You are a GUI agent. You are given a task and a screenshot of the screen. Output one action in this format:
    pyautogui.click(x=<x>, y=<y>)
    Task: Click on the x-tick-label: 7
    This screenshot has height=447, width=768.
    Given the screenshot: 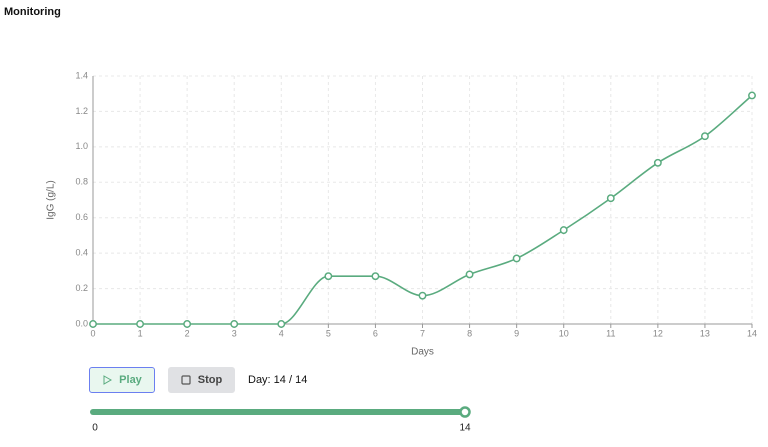 What is the action you would take?
    pyautogui.click(x=422, y=333)
    